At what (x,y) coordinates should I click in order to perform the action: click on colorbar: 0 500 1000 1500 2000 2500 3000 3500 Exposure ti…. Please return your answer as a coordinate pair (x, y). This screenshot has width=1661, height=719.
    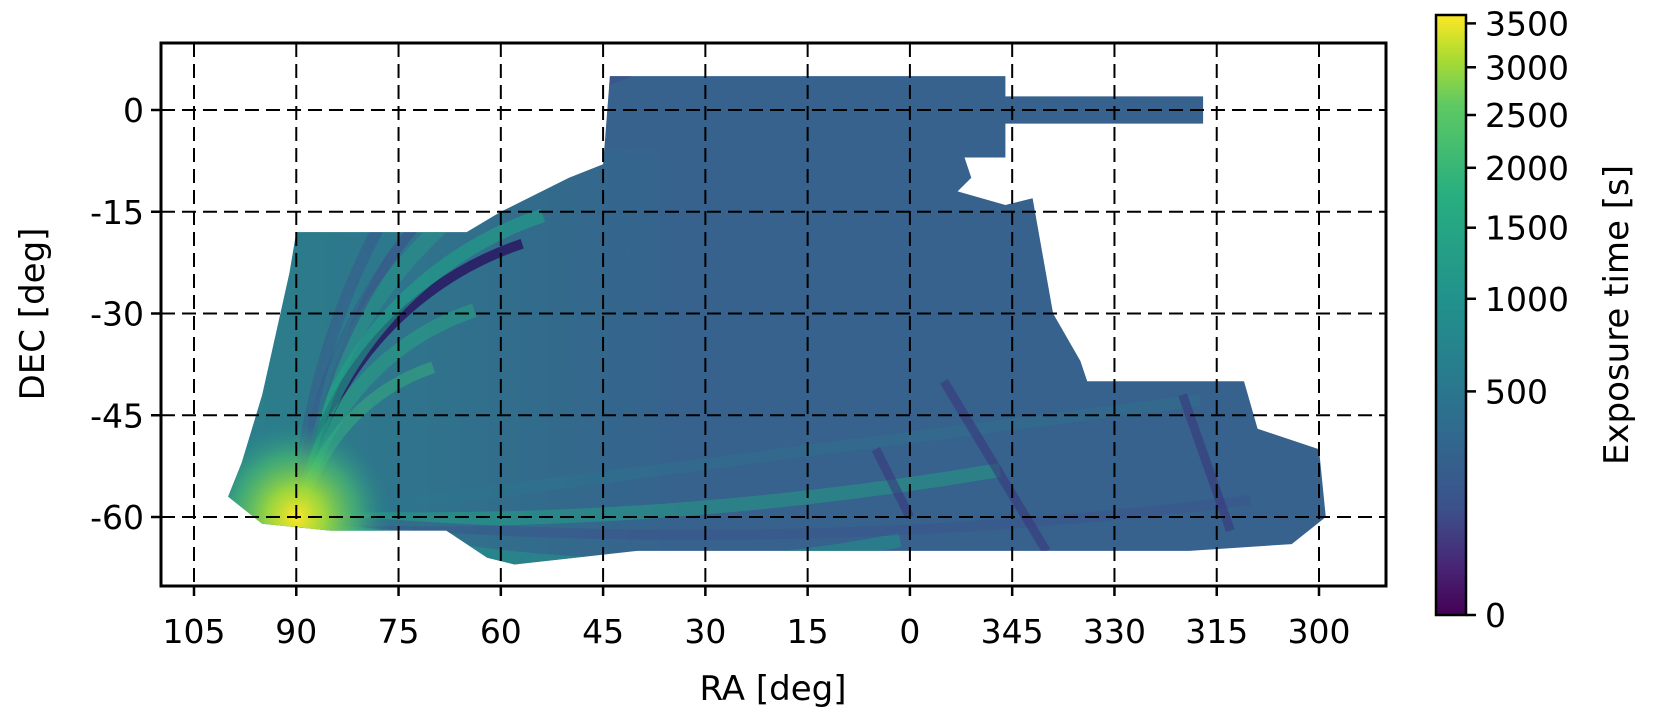
    Looking at the image, I should click on (1535, 319).